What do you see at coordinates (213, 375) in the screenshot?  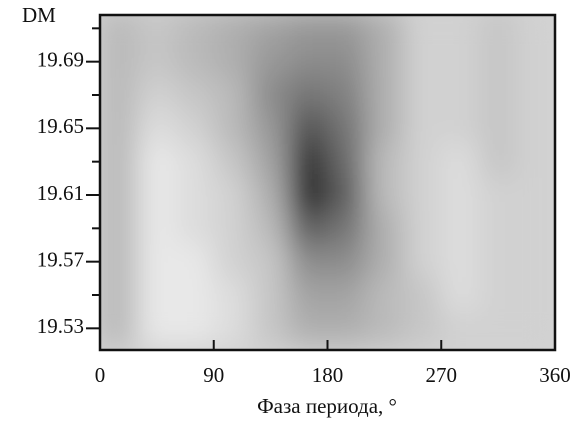 I see `x-tick-label: 90` at bounding box center [213, 375].